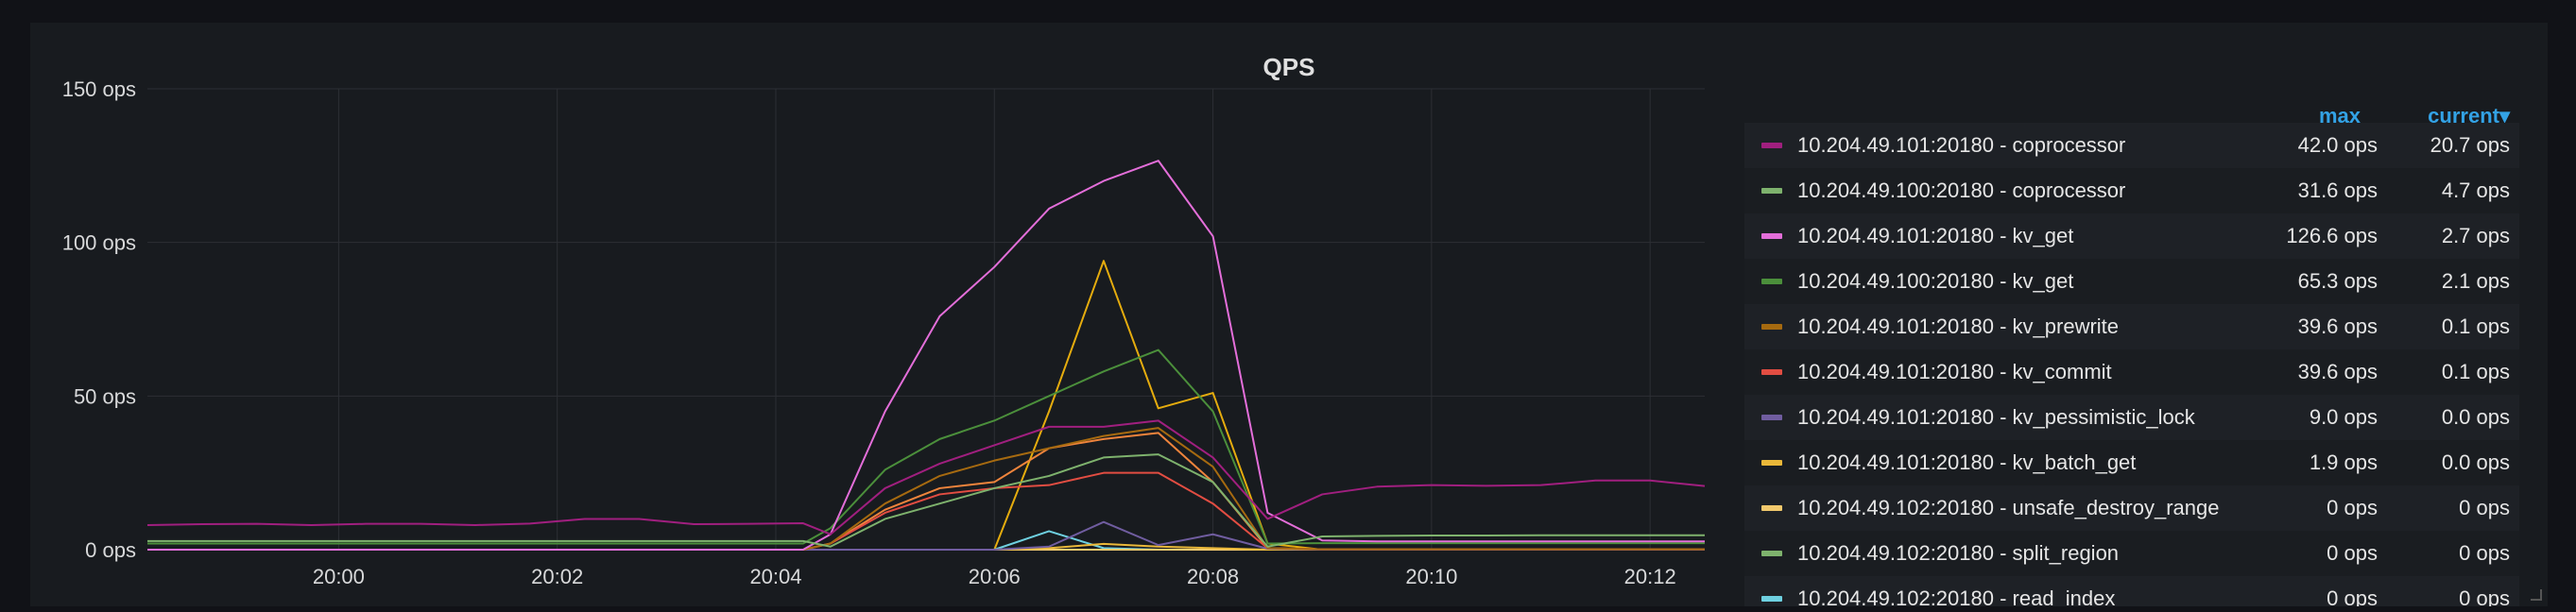 The image size is (2576, 612). What do you see at coordinates (1961, 145) in the screenshot?
I see `legend-item-name: 10.204.49.101:20180 - coprocessor` at bounding box center [1961, 145].